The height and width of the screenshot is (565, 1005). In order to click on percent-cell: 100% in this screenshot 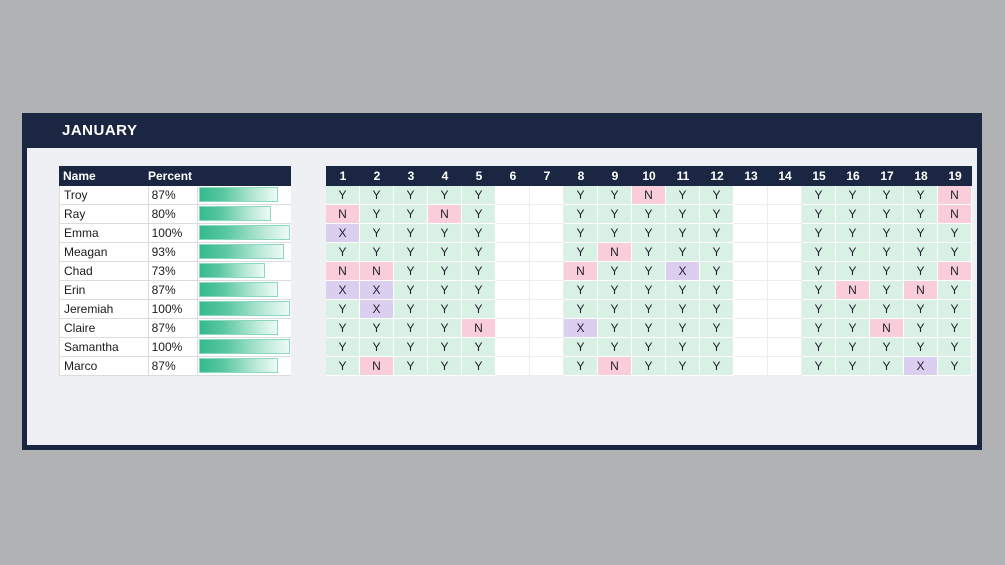, I will do `click(174, 309)`.